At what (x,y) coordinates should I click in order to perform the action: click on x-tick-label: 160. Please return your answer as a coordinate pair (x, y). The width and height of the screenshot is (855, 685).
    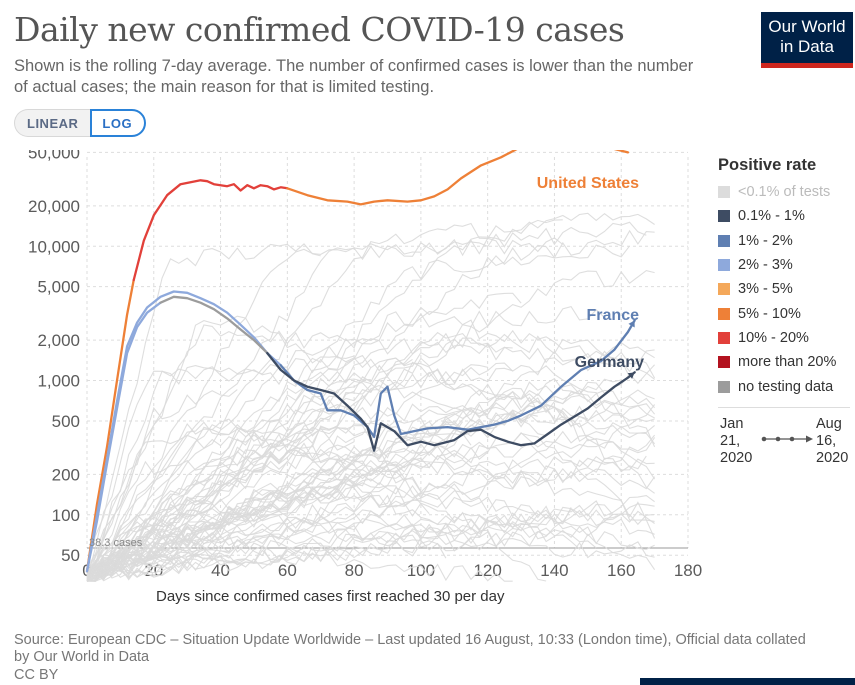
    Looking at the image, I should click on (621, 570).